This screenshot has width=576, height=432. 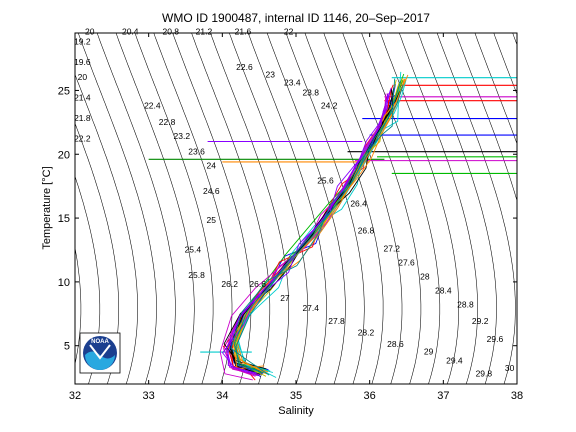 What do you see at coordinates (64, 283) in the screenshot?
I see `y-tick-label: 10` at bounding box center [64, 283].